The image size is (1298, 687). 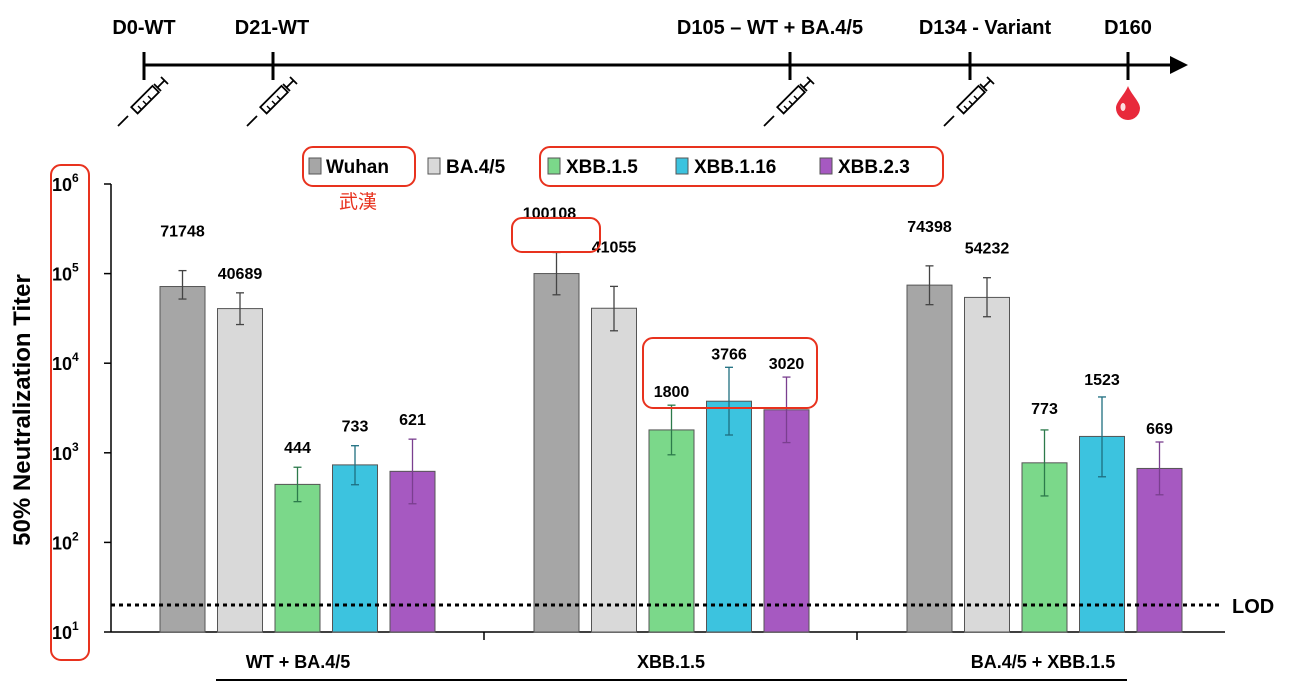 What do you see at coordinates (315, 166) in the screenshot?
I see `legend-swatch-wuhan` at bounding box center [315, 166].